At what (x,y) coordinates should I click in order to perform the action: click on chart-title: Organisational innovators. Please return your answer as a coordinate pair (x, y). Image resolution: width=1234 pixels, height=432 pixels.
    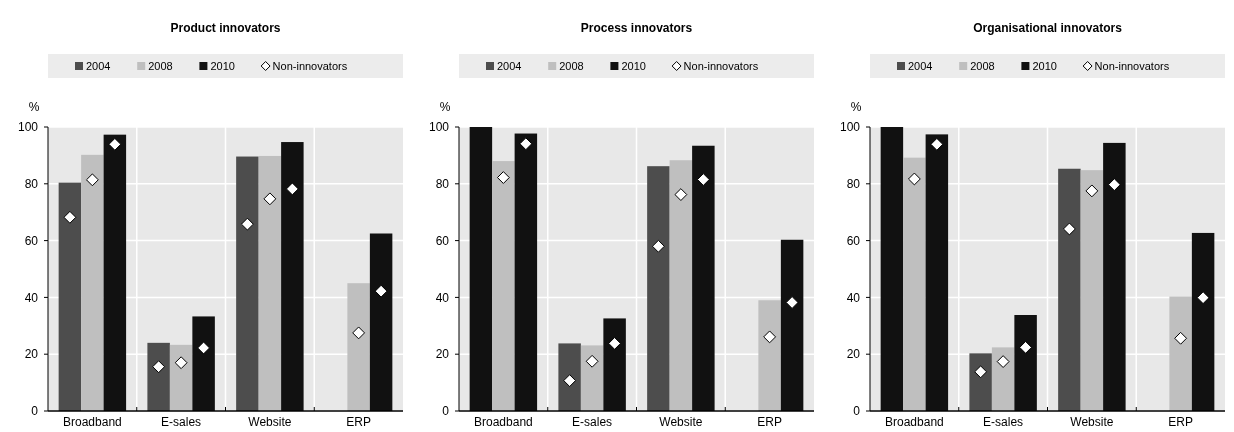
    Looking at the image, I should click on (1048, 28).